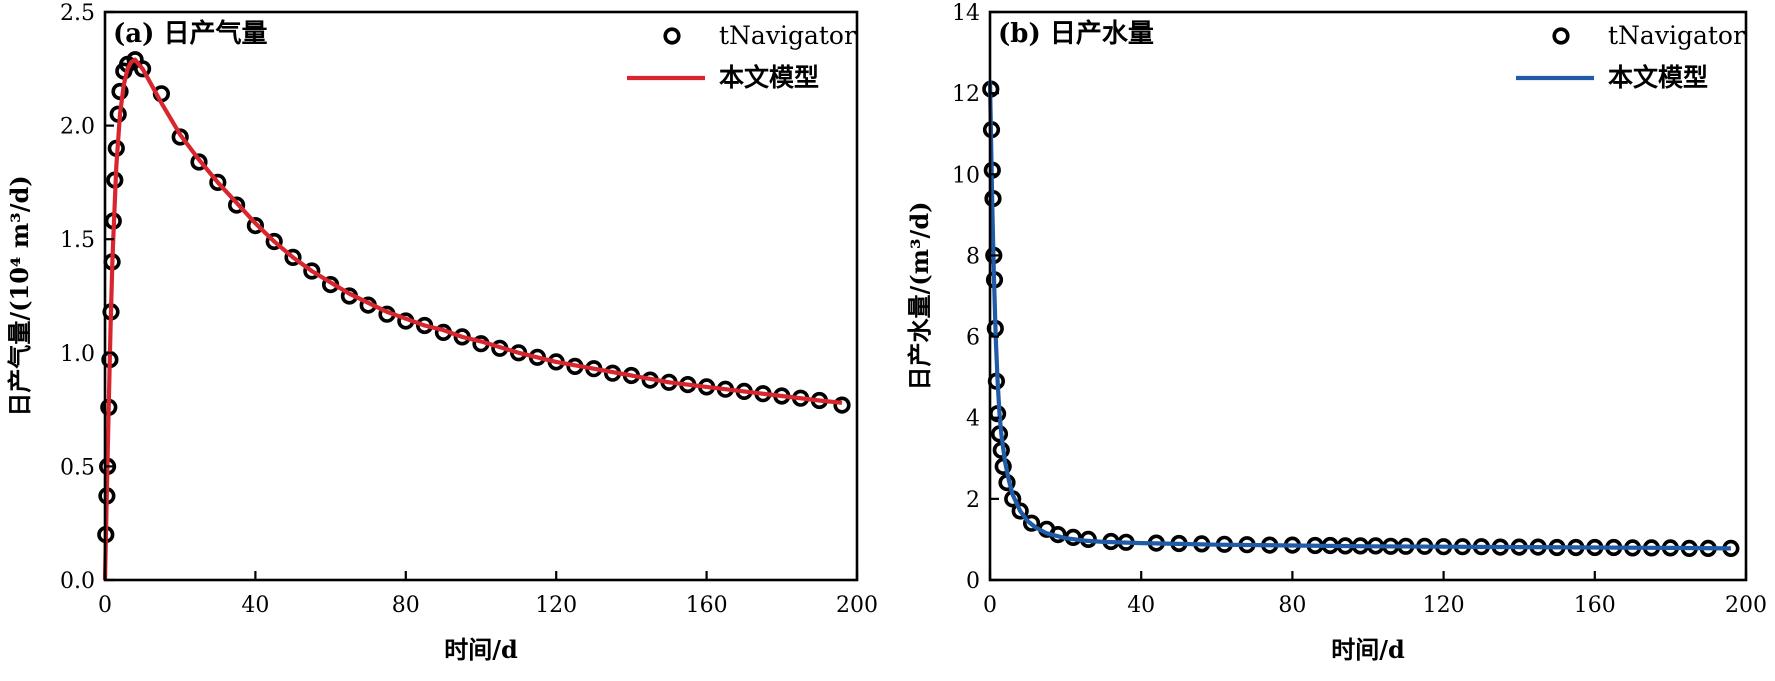 This screenshot has width=1775, height=681. I want to click on y-tick-label: 14, so click(966, 13).